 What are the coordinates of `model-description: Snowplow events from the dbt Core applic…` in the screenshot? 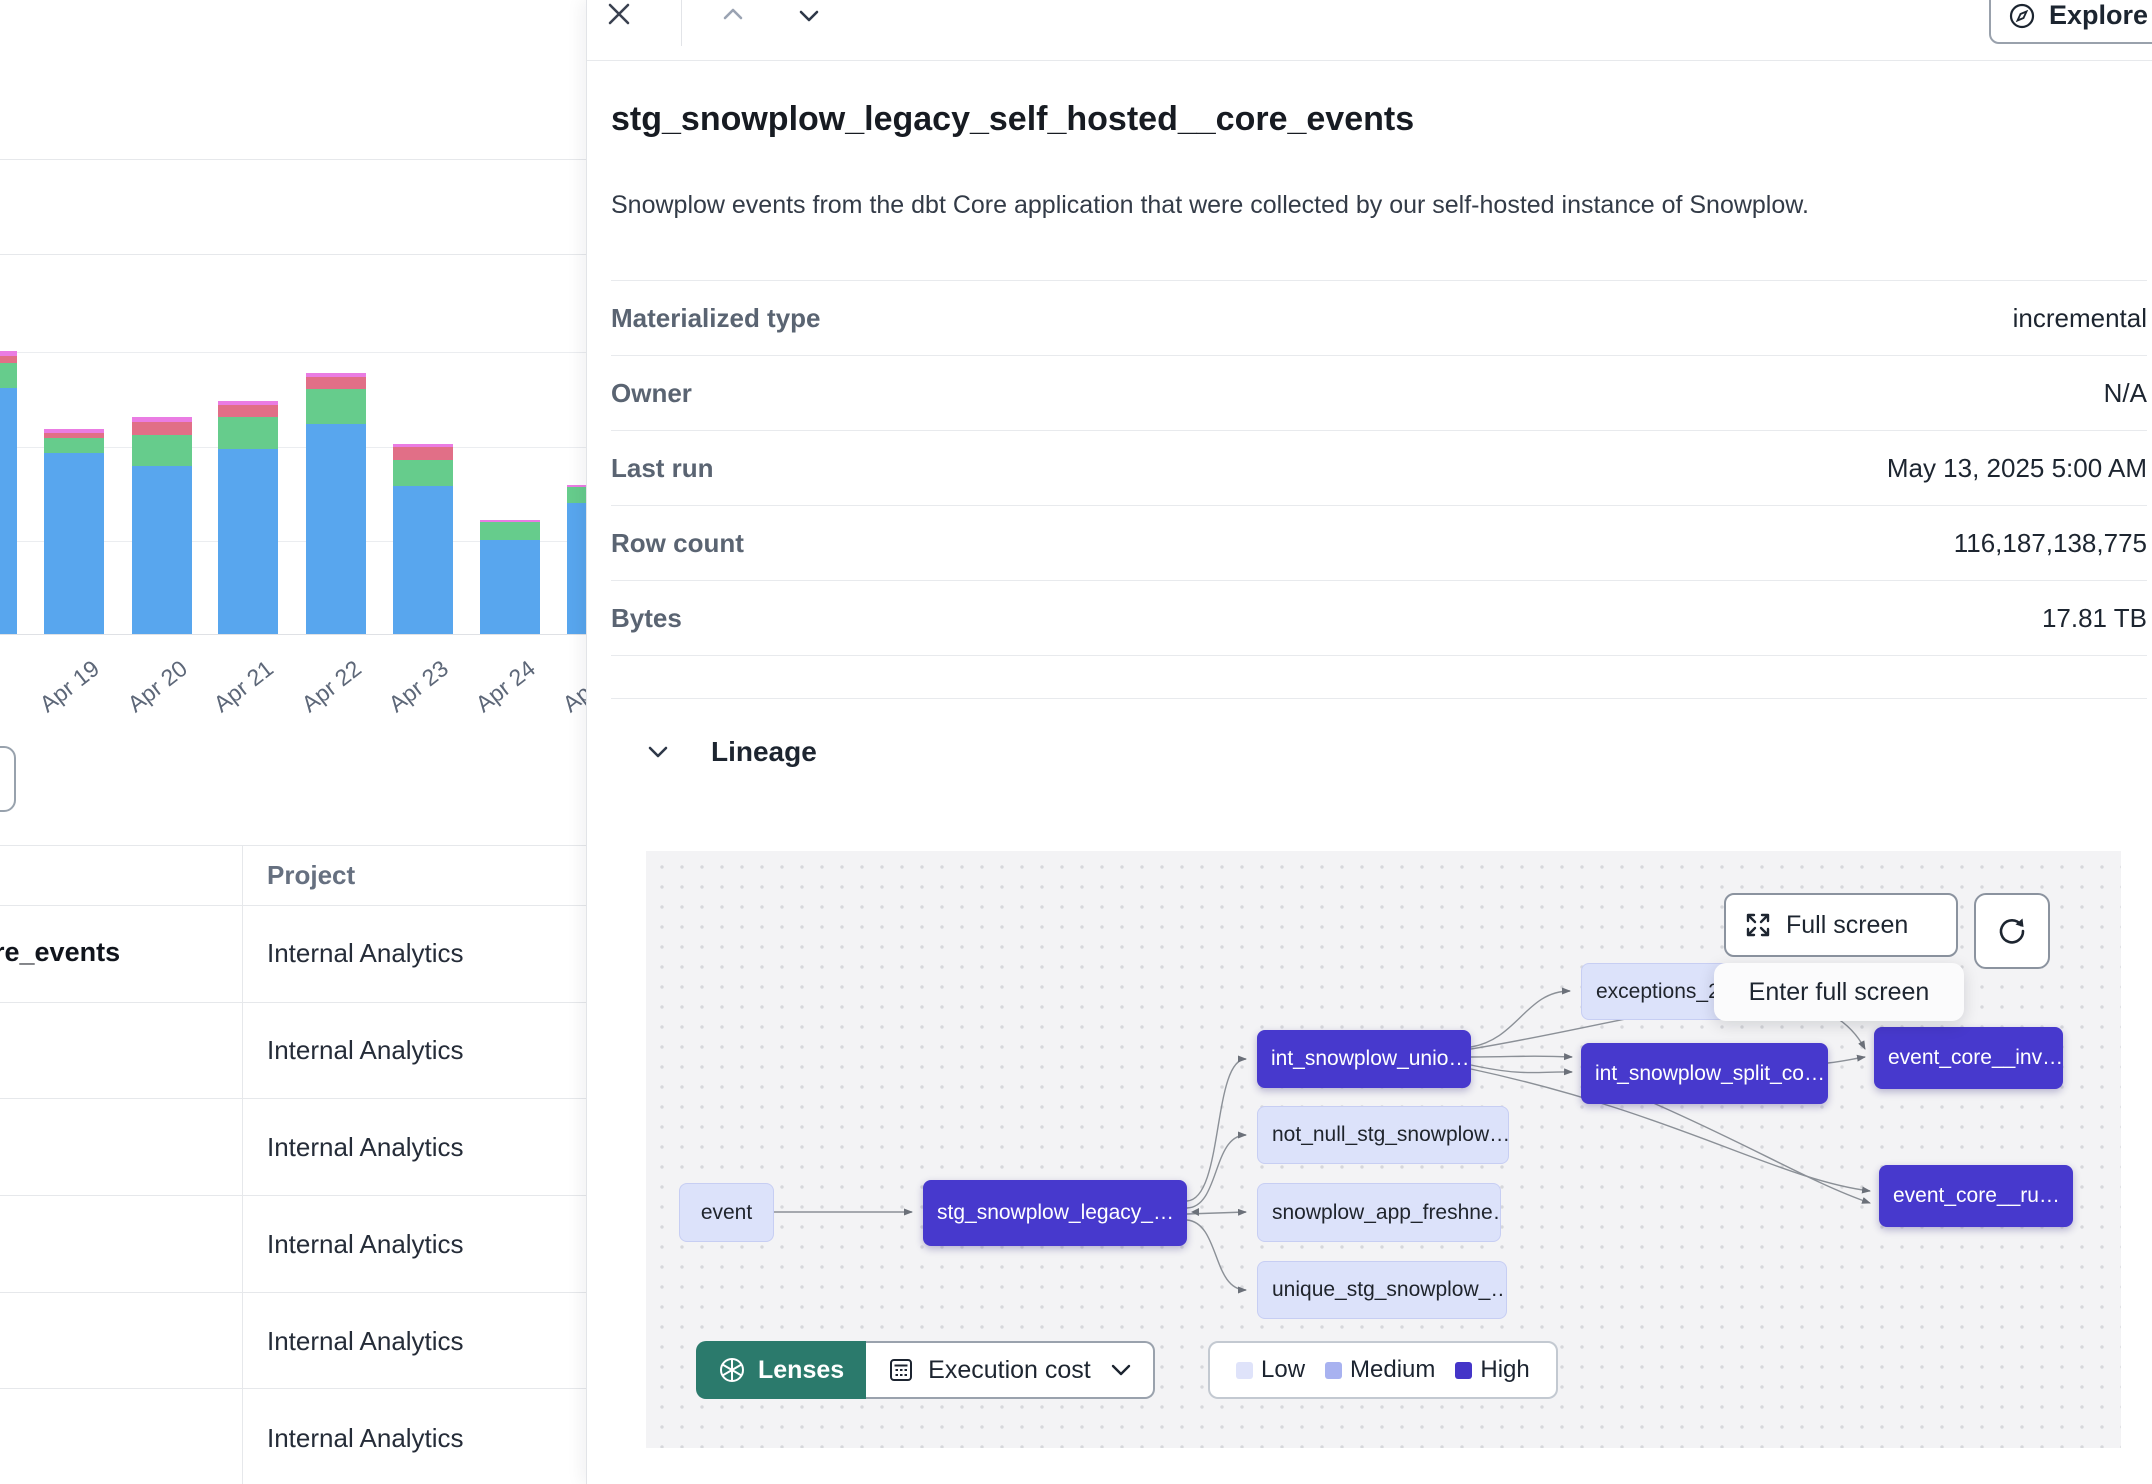 It's located at (1210, 205).